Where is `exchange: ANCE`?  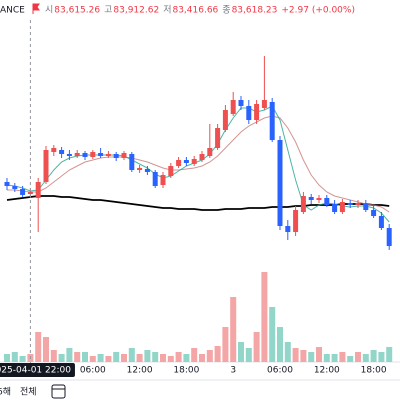 exchange: ANCE is located at coordinates (12, 11).